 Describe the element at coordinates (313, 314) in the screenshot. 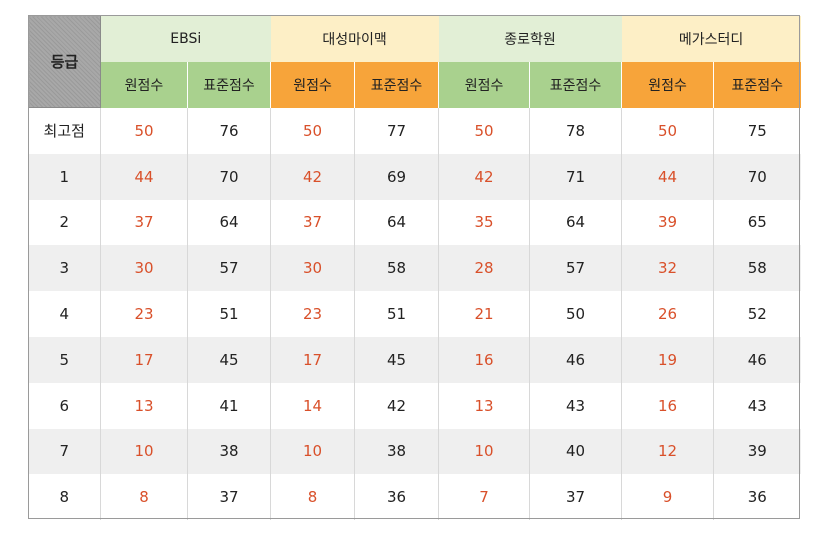

I see `raw-score-cell: 23` at that location.